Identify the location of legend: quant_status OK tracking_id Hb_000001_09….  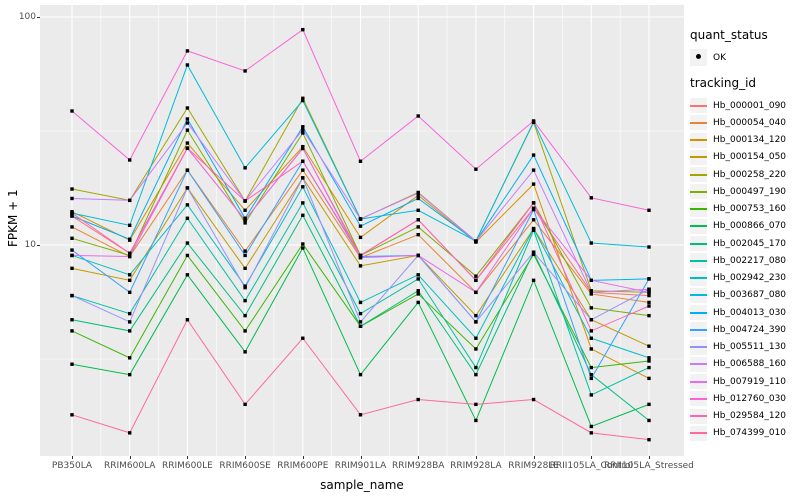
(745, 235).